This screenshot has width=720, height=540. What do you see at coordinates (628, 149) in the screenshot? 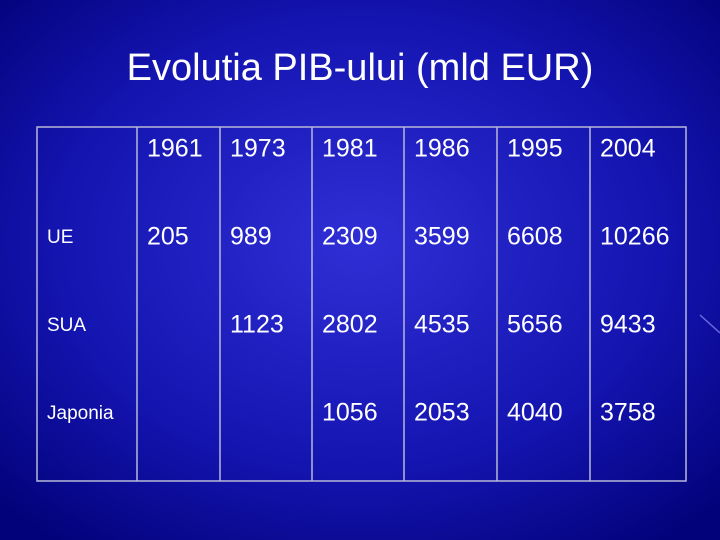
I see `header-cell: 2004` at bounding box center [628, 149].